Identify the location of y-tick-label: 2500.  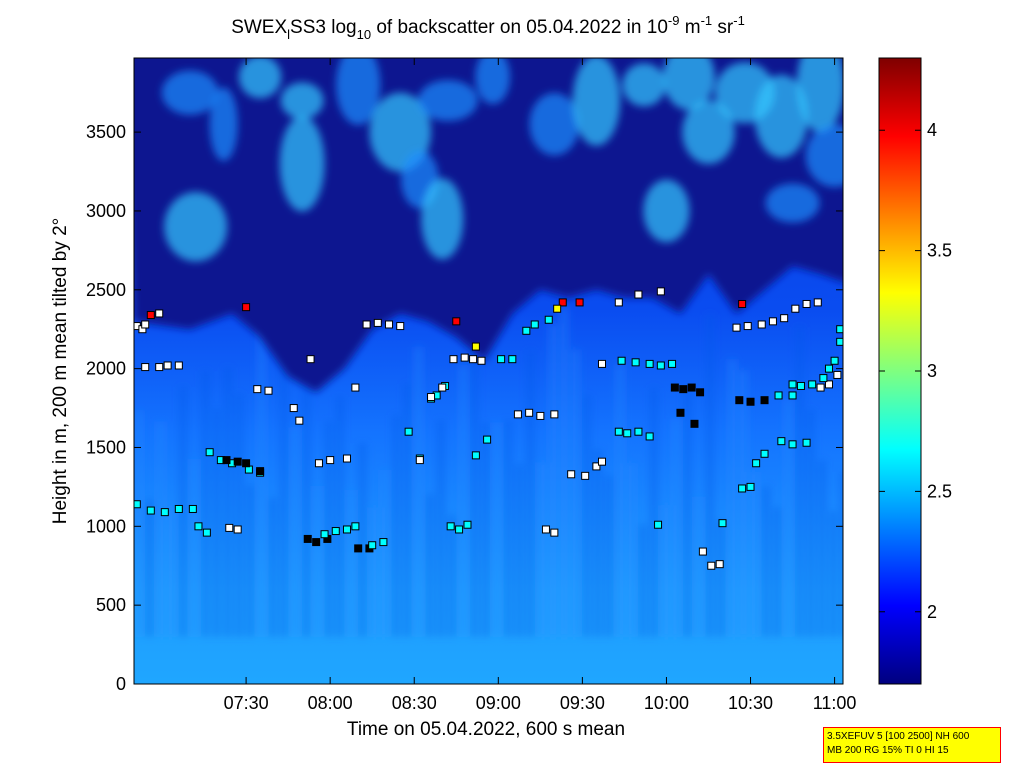
(106, 290).